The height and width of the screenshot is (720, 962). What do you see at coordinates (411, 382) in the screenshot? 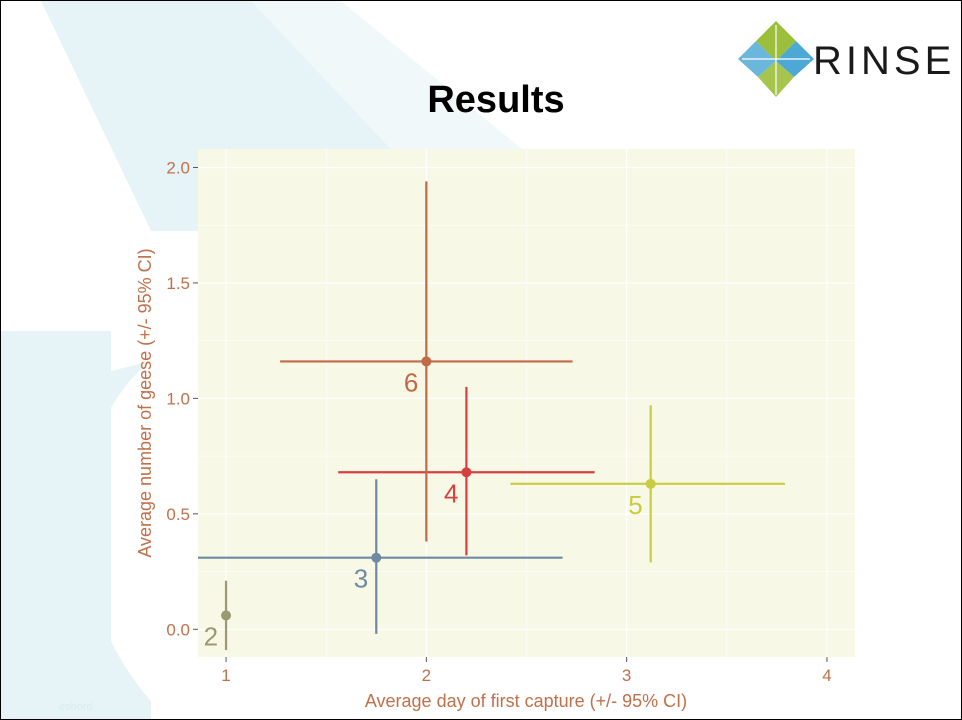
I see `point-label: 6` at bounding box center [411, 382].